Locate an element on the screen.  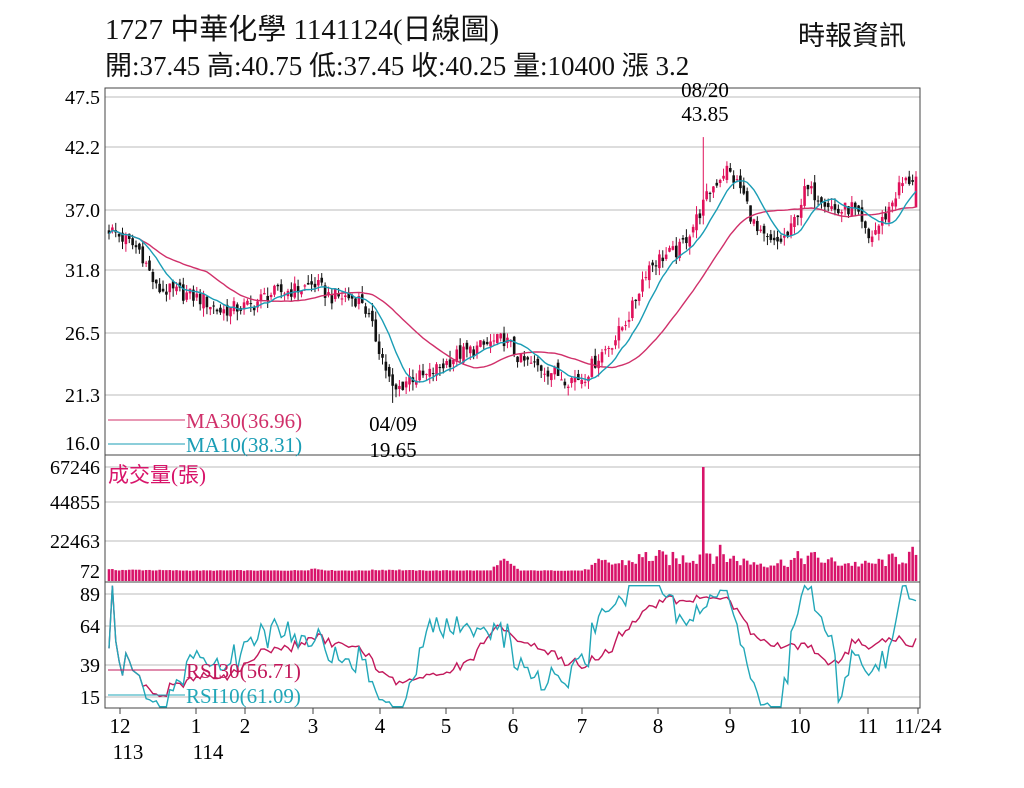
month-label: 1 is located at coordinates (196, 726).